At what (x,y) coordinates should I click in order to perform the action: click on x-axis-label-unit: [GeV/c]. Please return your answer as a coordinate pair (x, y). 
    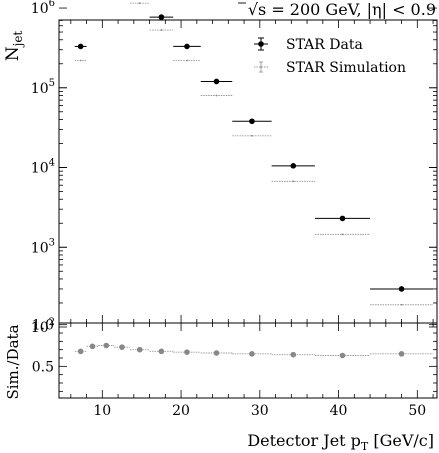
    Looking at the image, I should click on (401, 440).